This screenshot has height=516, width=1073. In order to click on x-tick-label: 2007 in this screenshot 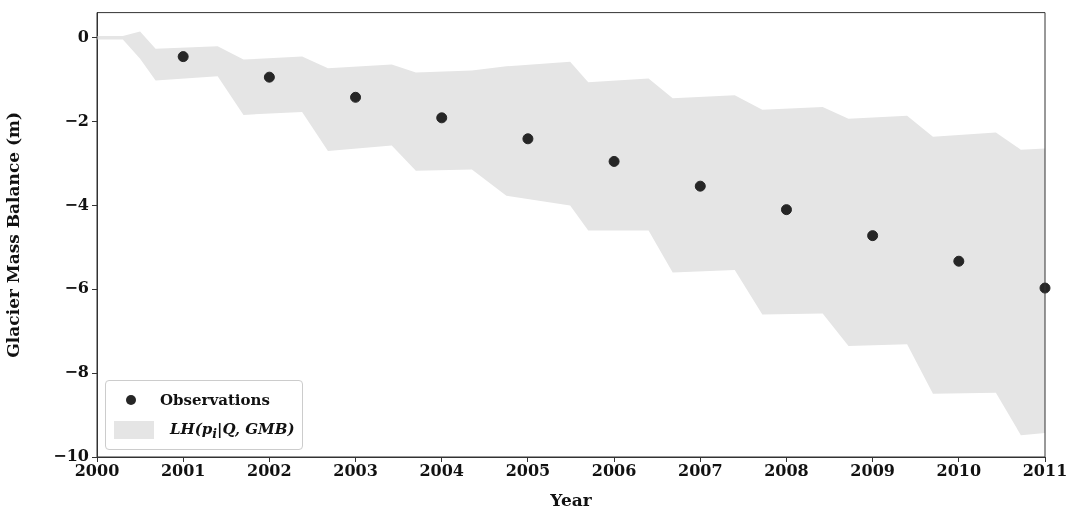, I will do `click(700, 470)`.